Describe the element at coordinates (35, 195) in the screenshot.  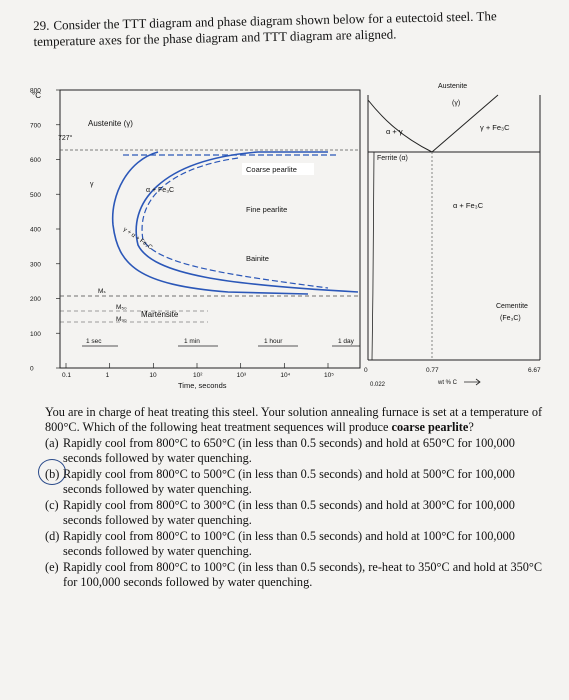
I see `ttt-y-tick-label: 500` at that location.